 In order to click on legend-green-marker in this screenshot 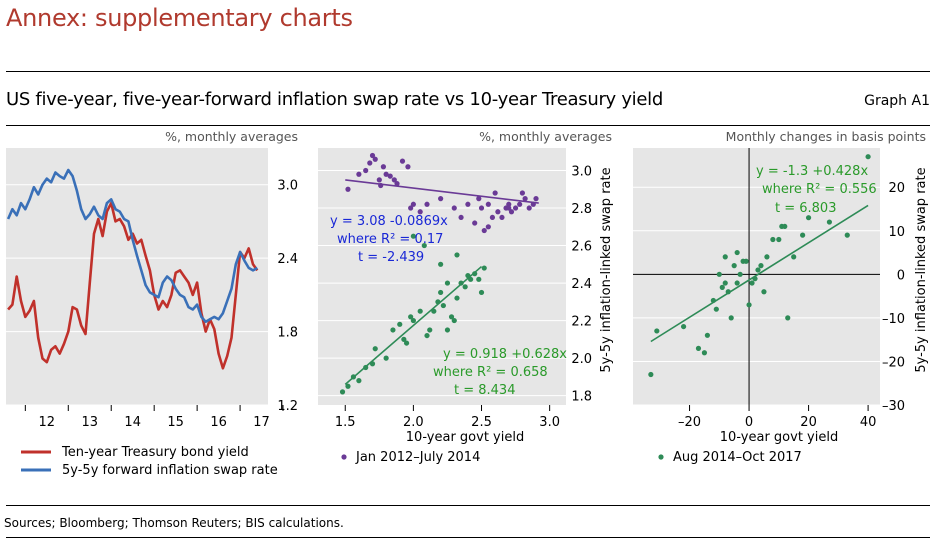, I will do `click(661, 457)`.